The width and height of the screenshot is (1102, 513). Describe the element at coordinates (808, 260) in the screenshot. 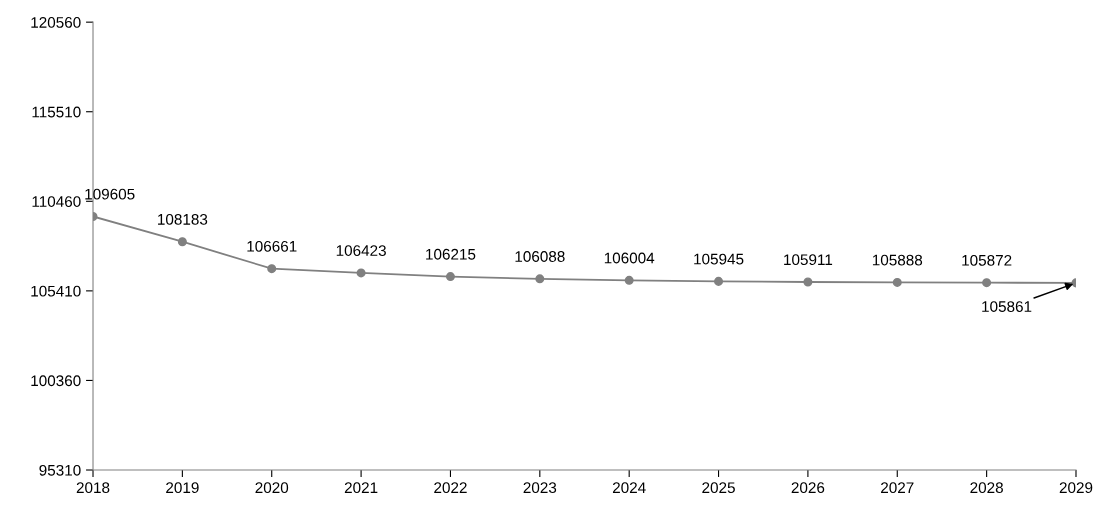

I see `data-label: 105911` at that location.